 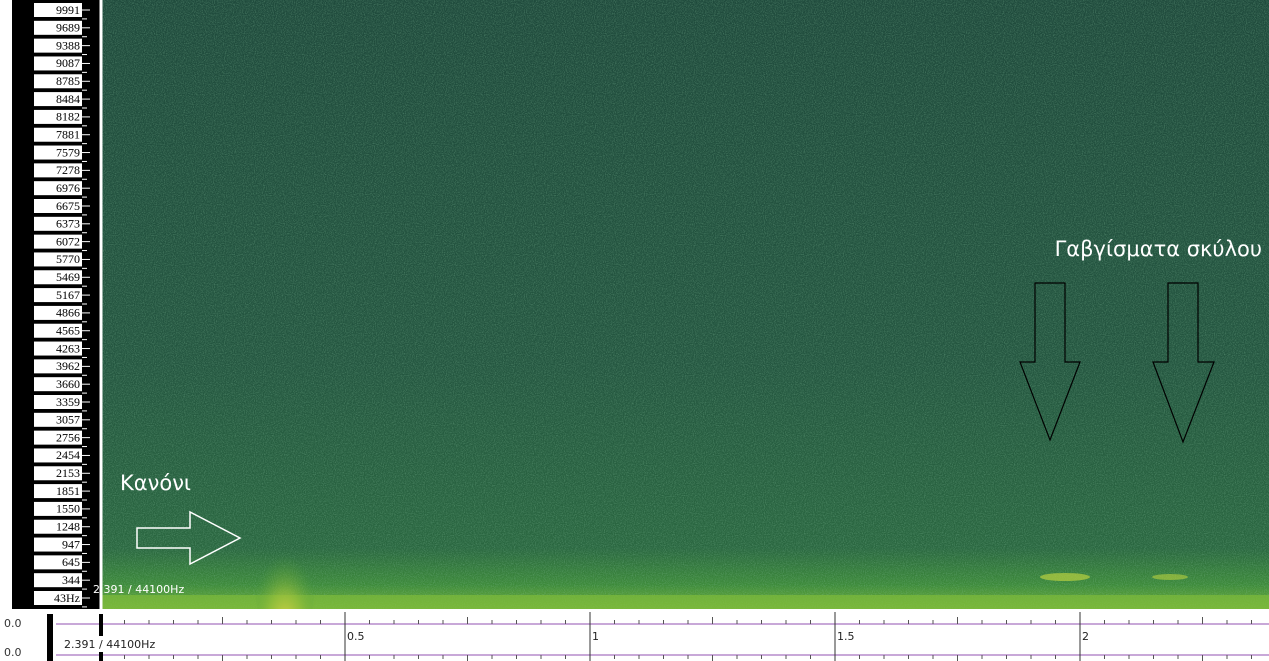 What do you see at coordinates (68, 170) in the screenshot?
I see `frequency-label: 7278` at bounding box center [68, 170].